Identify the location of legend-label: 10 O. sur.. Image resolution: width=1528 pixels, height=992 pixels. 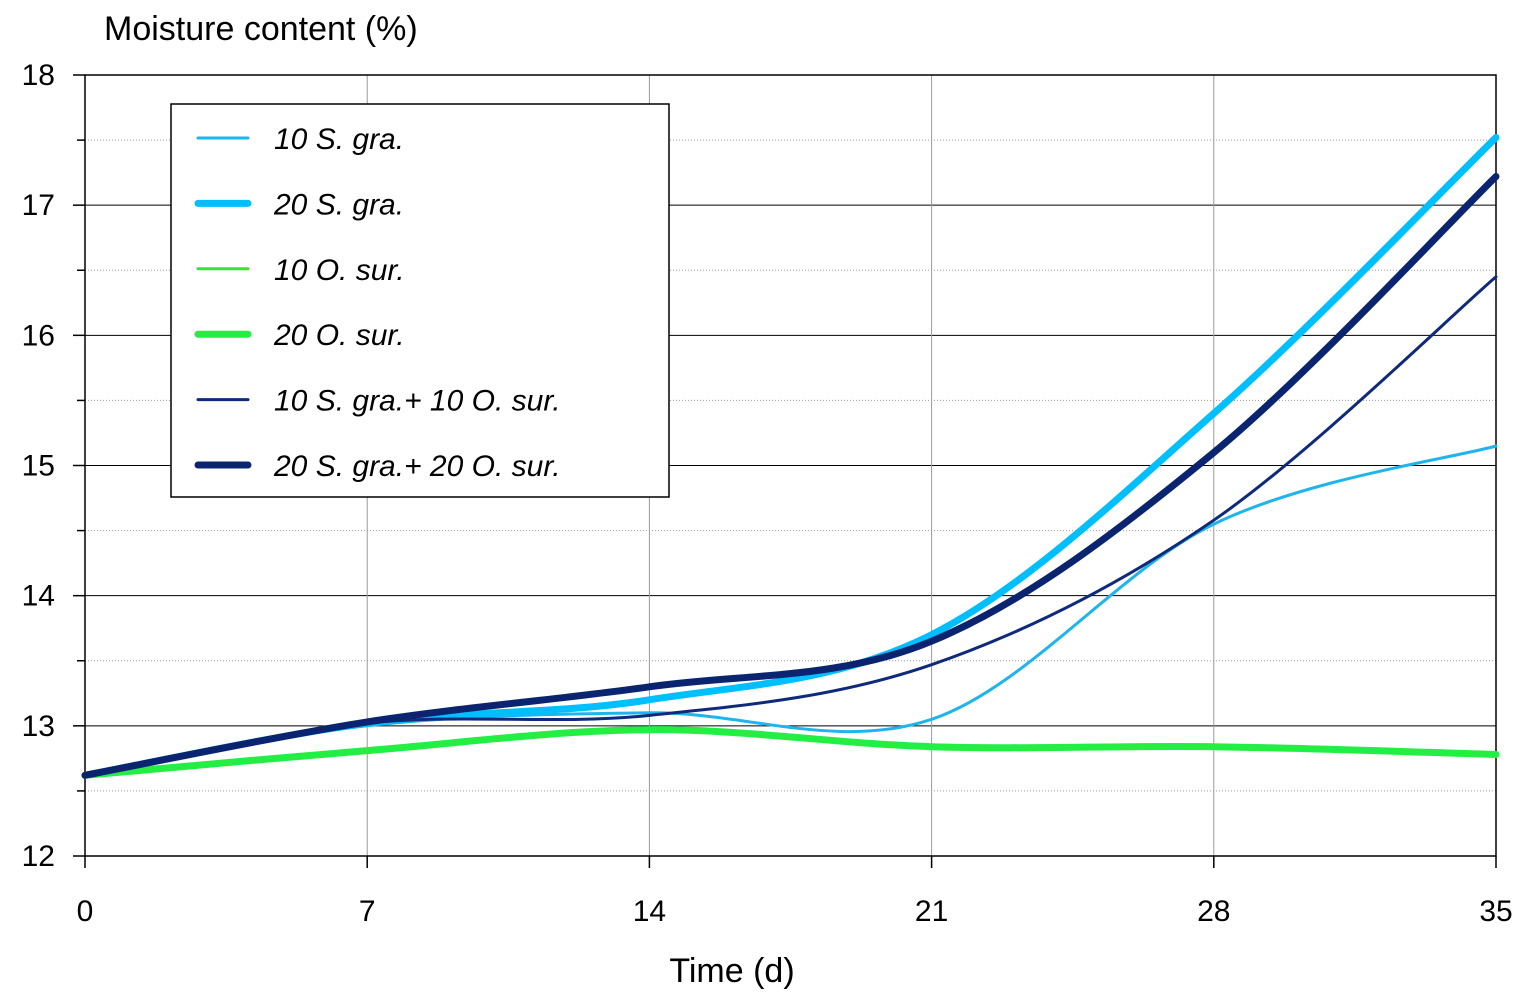
(339, 270).